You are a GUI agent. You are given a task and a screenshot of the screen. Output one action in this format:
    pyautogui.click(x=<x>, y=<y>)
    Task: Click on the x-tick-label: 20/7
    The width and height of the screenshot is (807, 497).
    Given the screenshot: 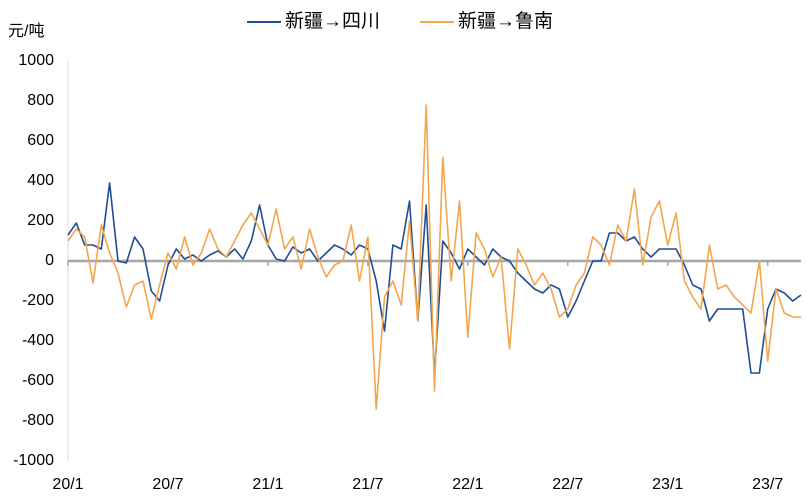 What is the action you would take?
    pyautogui.click(x=167, y=484)
    